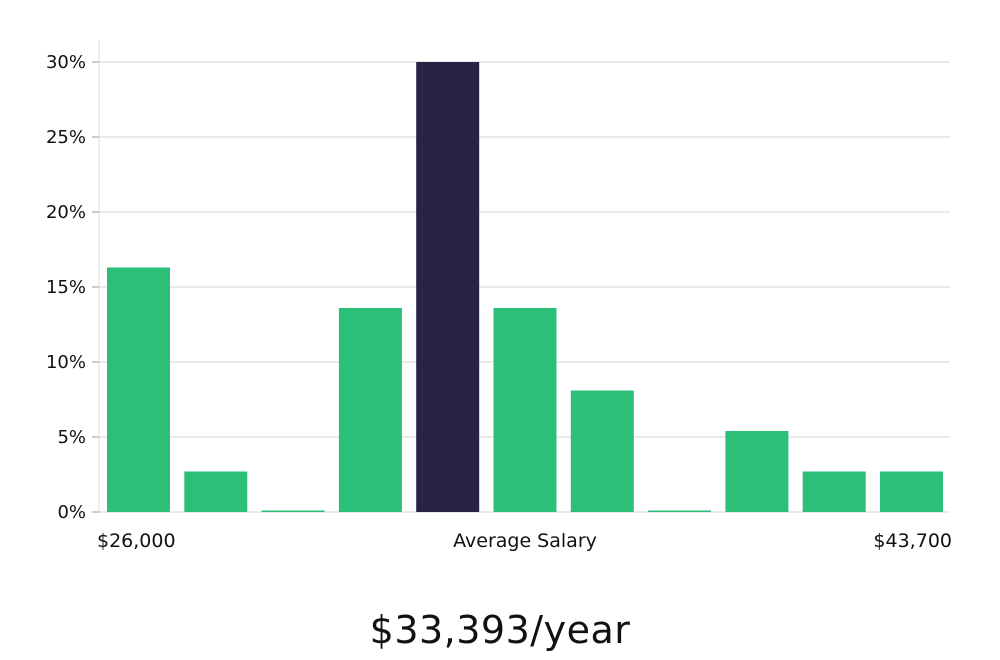 The width and height of the screenshot is (1000, 660). I want to click on x-max-label: $43,700, so click(912, 541).